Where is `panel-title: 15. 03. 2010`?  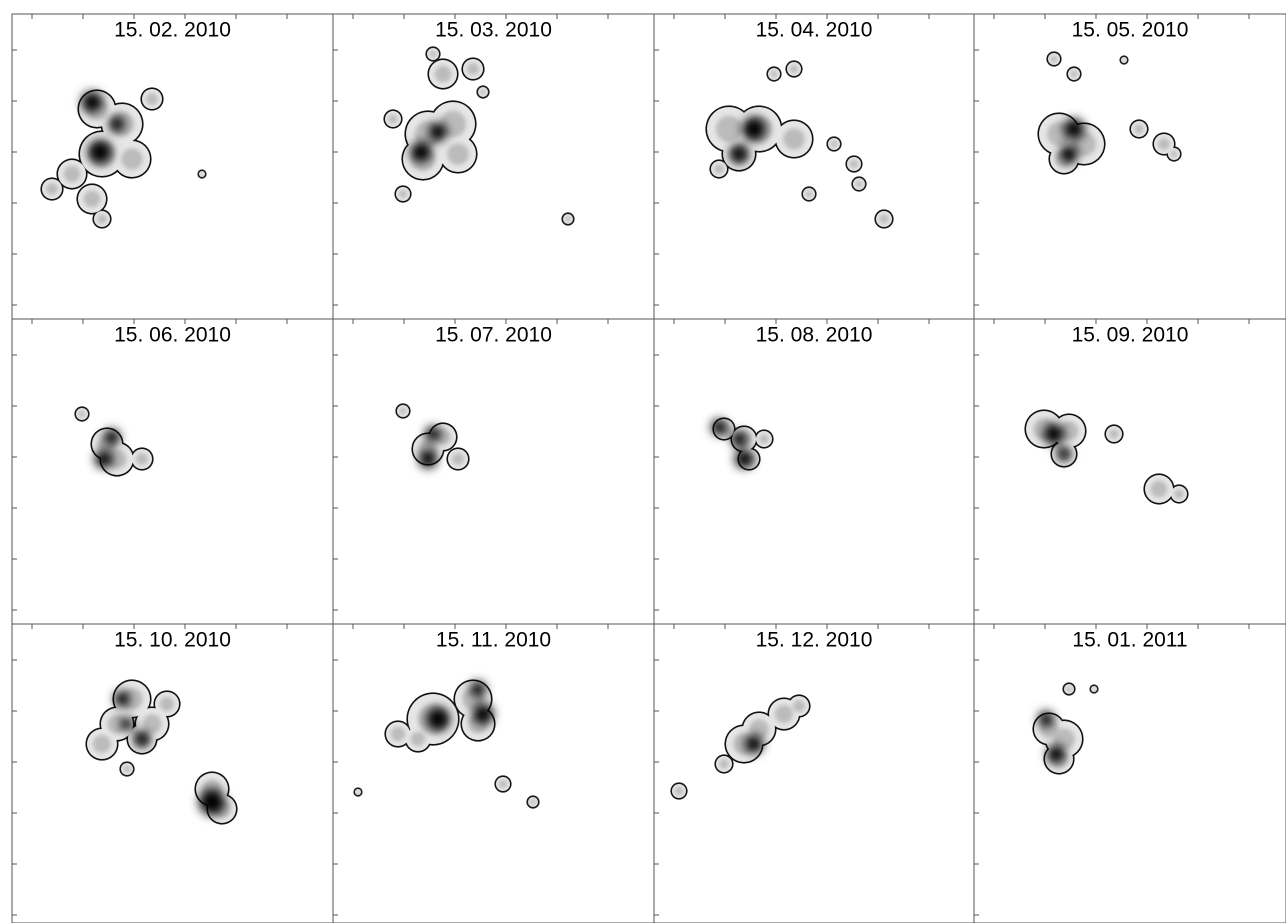 panel-title: 15. 03. 2010 is located at coordinates (493, 30).